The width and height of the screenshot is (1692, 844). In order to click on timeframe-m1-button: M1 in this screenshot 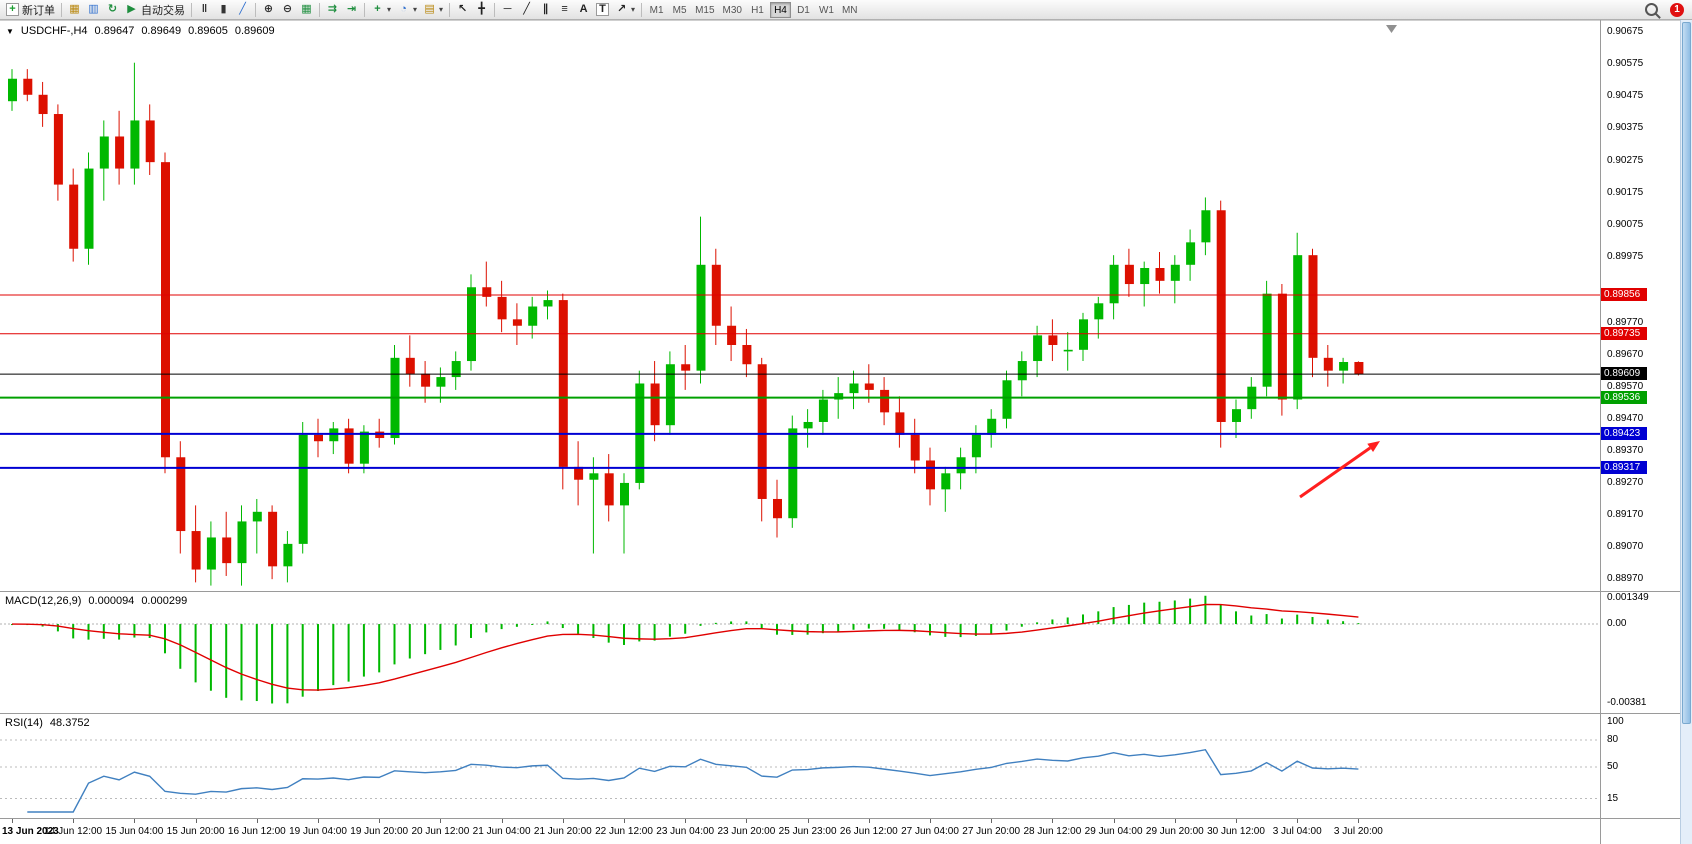, I will do `click(656, 10)`.